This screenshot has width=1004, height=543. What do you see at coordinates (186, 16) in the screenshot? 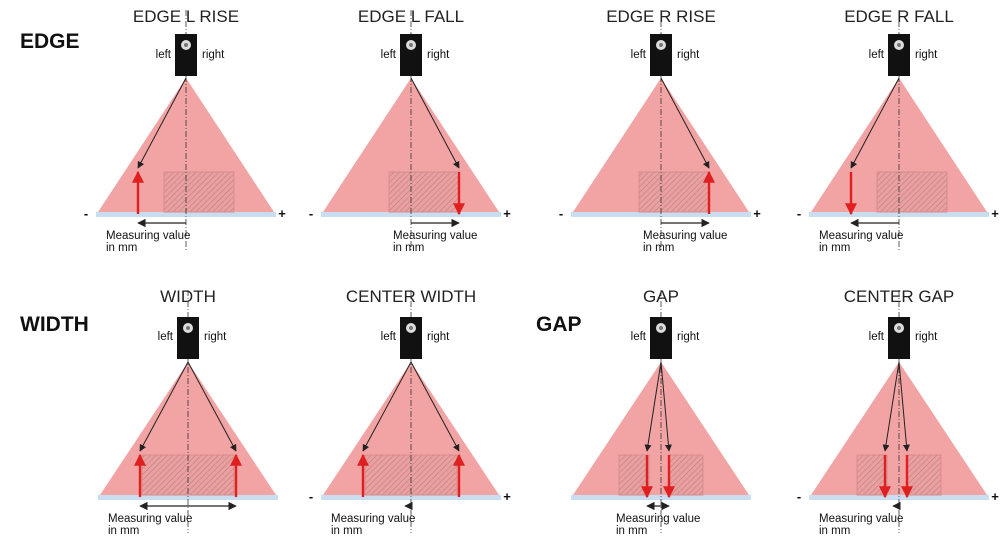
I see `panel-title: EDGE L RISE` at bounding box center [186, 16].